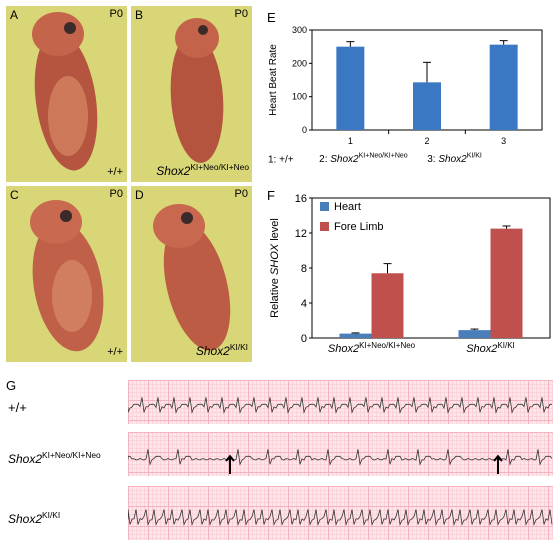  I want to click on pup-image-d, so click(192, 277).